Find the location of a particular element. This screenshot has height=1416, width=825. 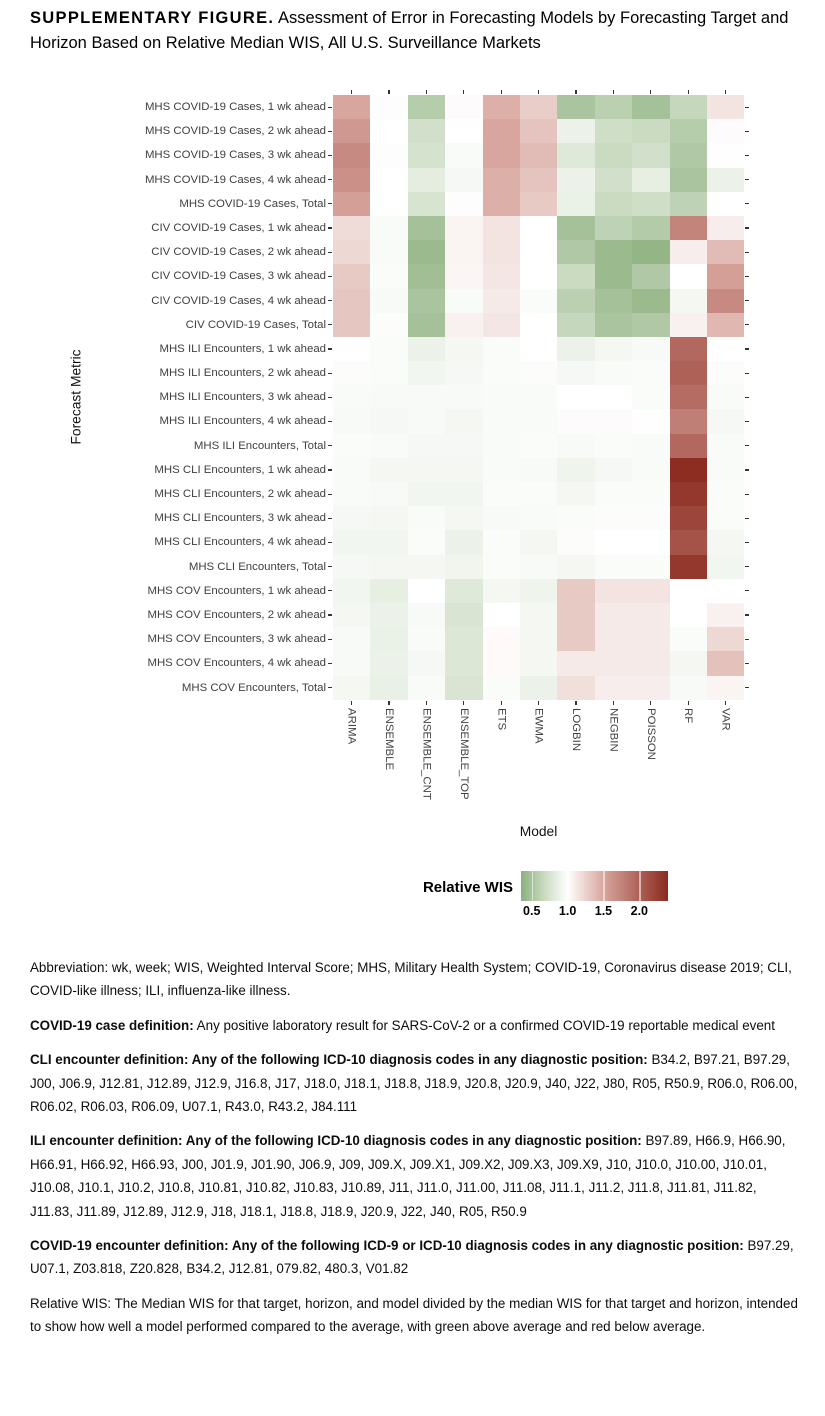

x-axis-label: RF is located at coordinates (688, 716).